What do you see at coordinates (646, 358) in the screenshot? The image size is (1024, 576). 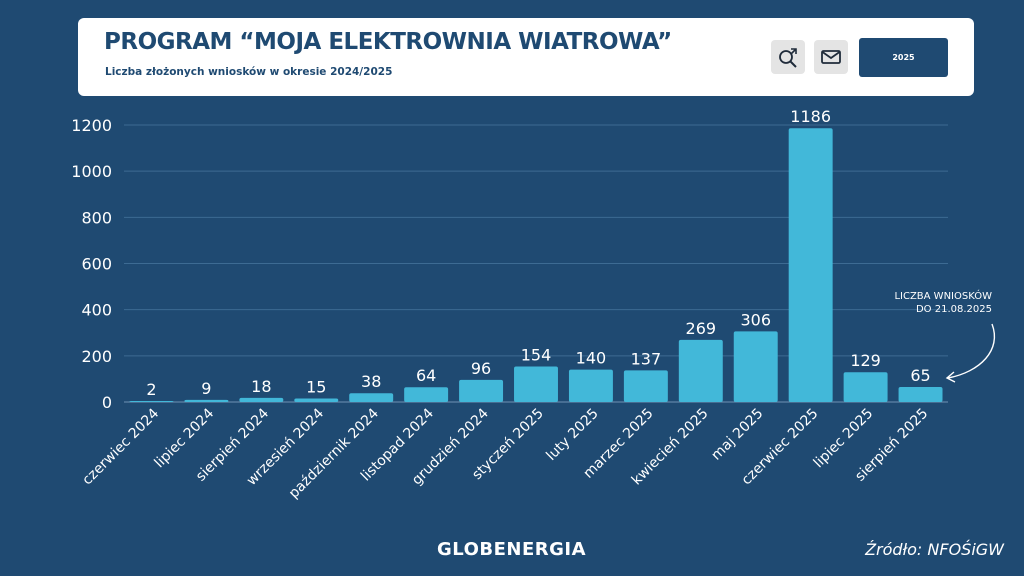 I see `data-label: 137` at bounding box center [646, 358].